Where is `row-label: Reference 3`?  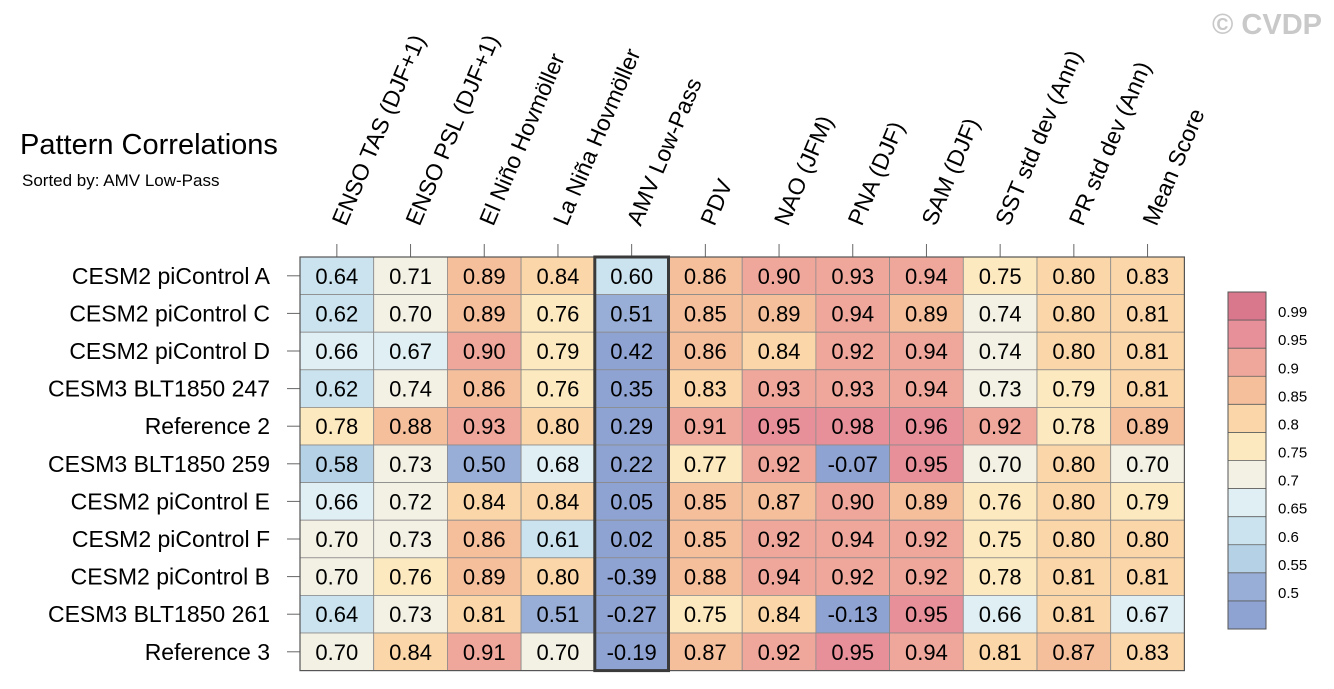 row-label: Reference 3 is located at coordinates (207, 652).